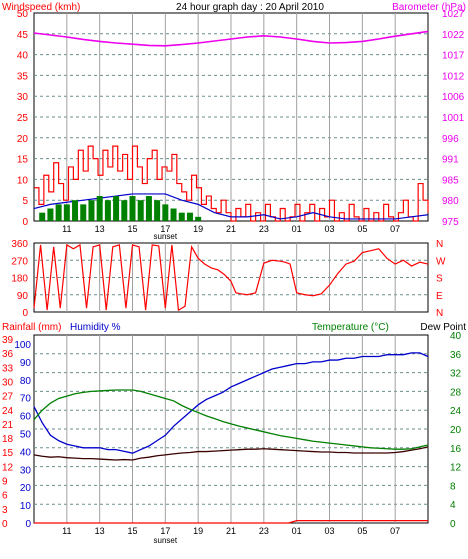  I want to click on direction-tick-label: 0, so click(25, 313).